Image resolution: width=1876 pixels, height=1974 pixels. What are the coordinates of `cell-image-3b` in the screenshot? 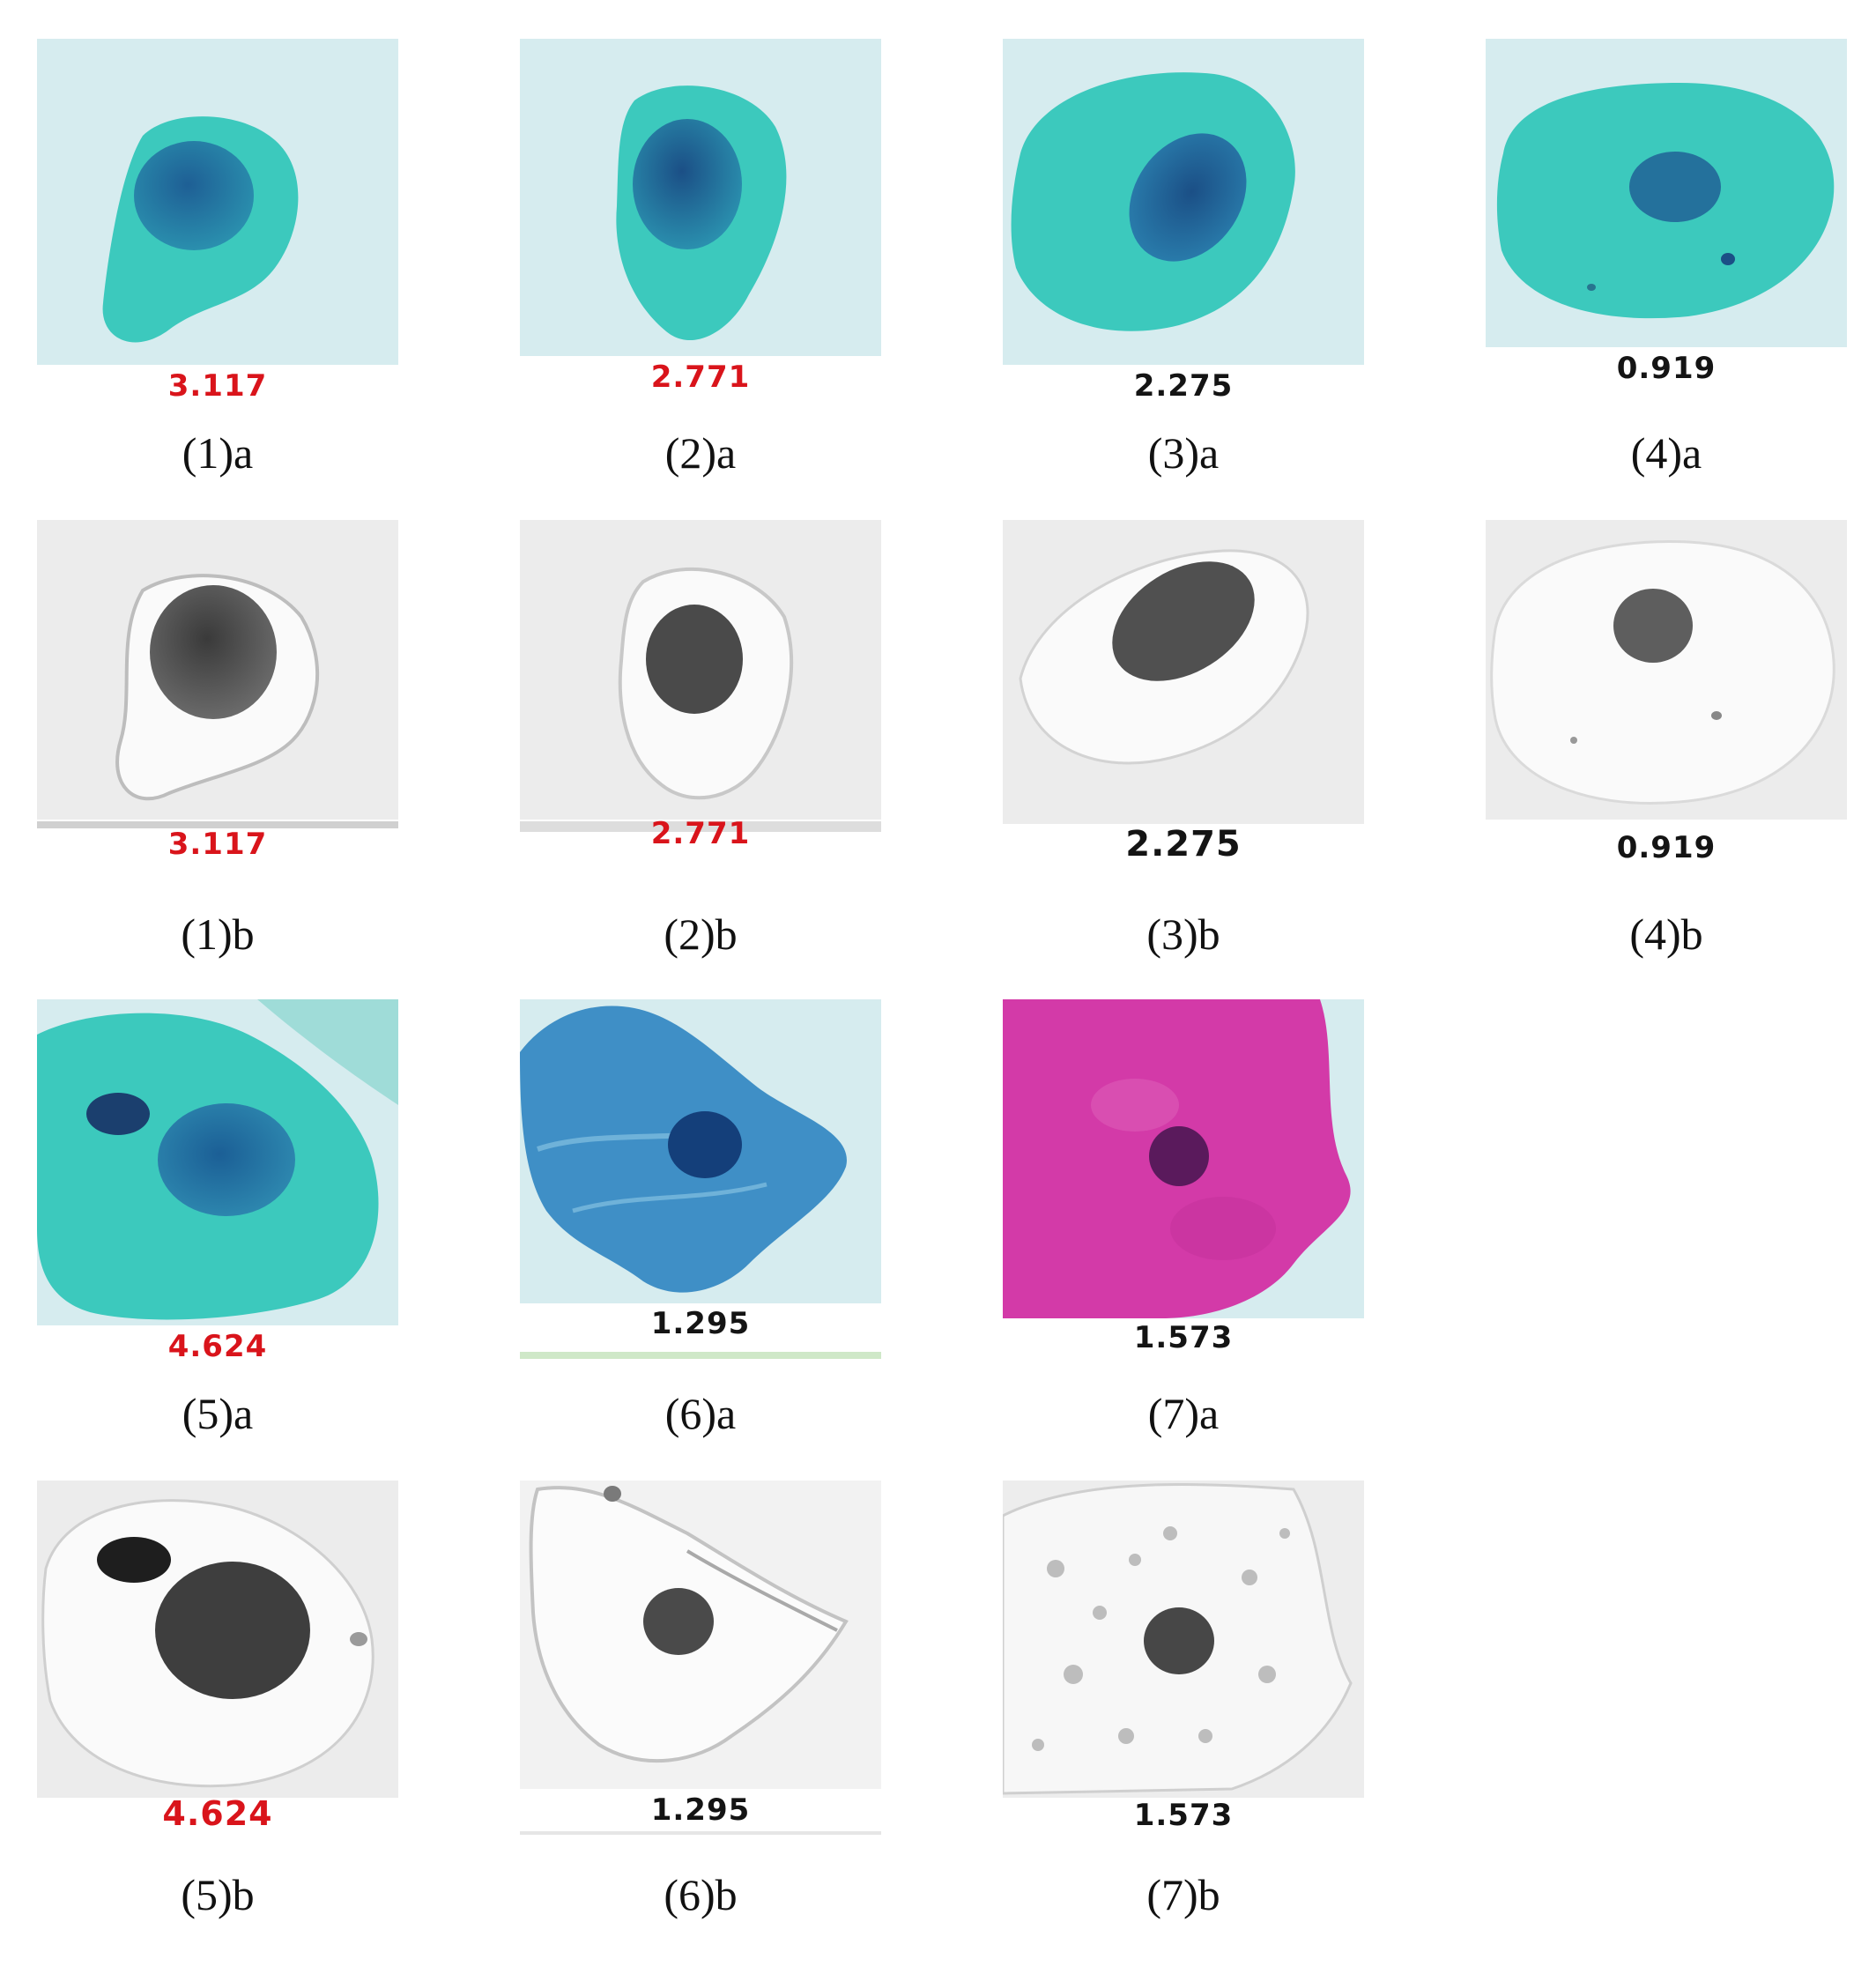 It's located at (1183, 683).